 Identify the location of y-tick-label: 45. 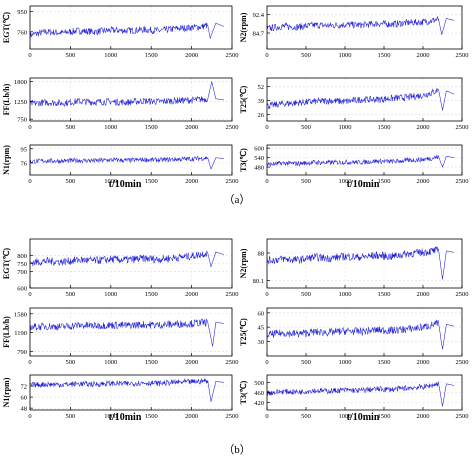
(261, 328).